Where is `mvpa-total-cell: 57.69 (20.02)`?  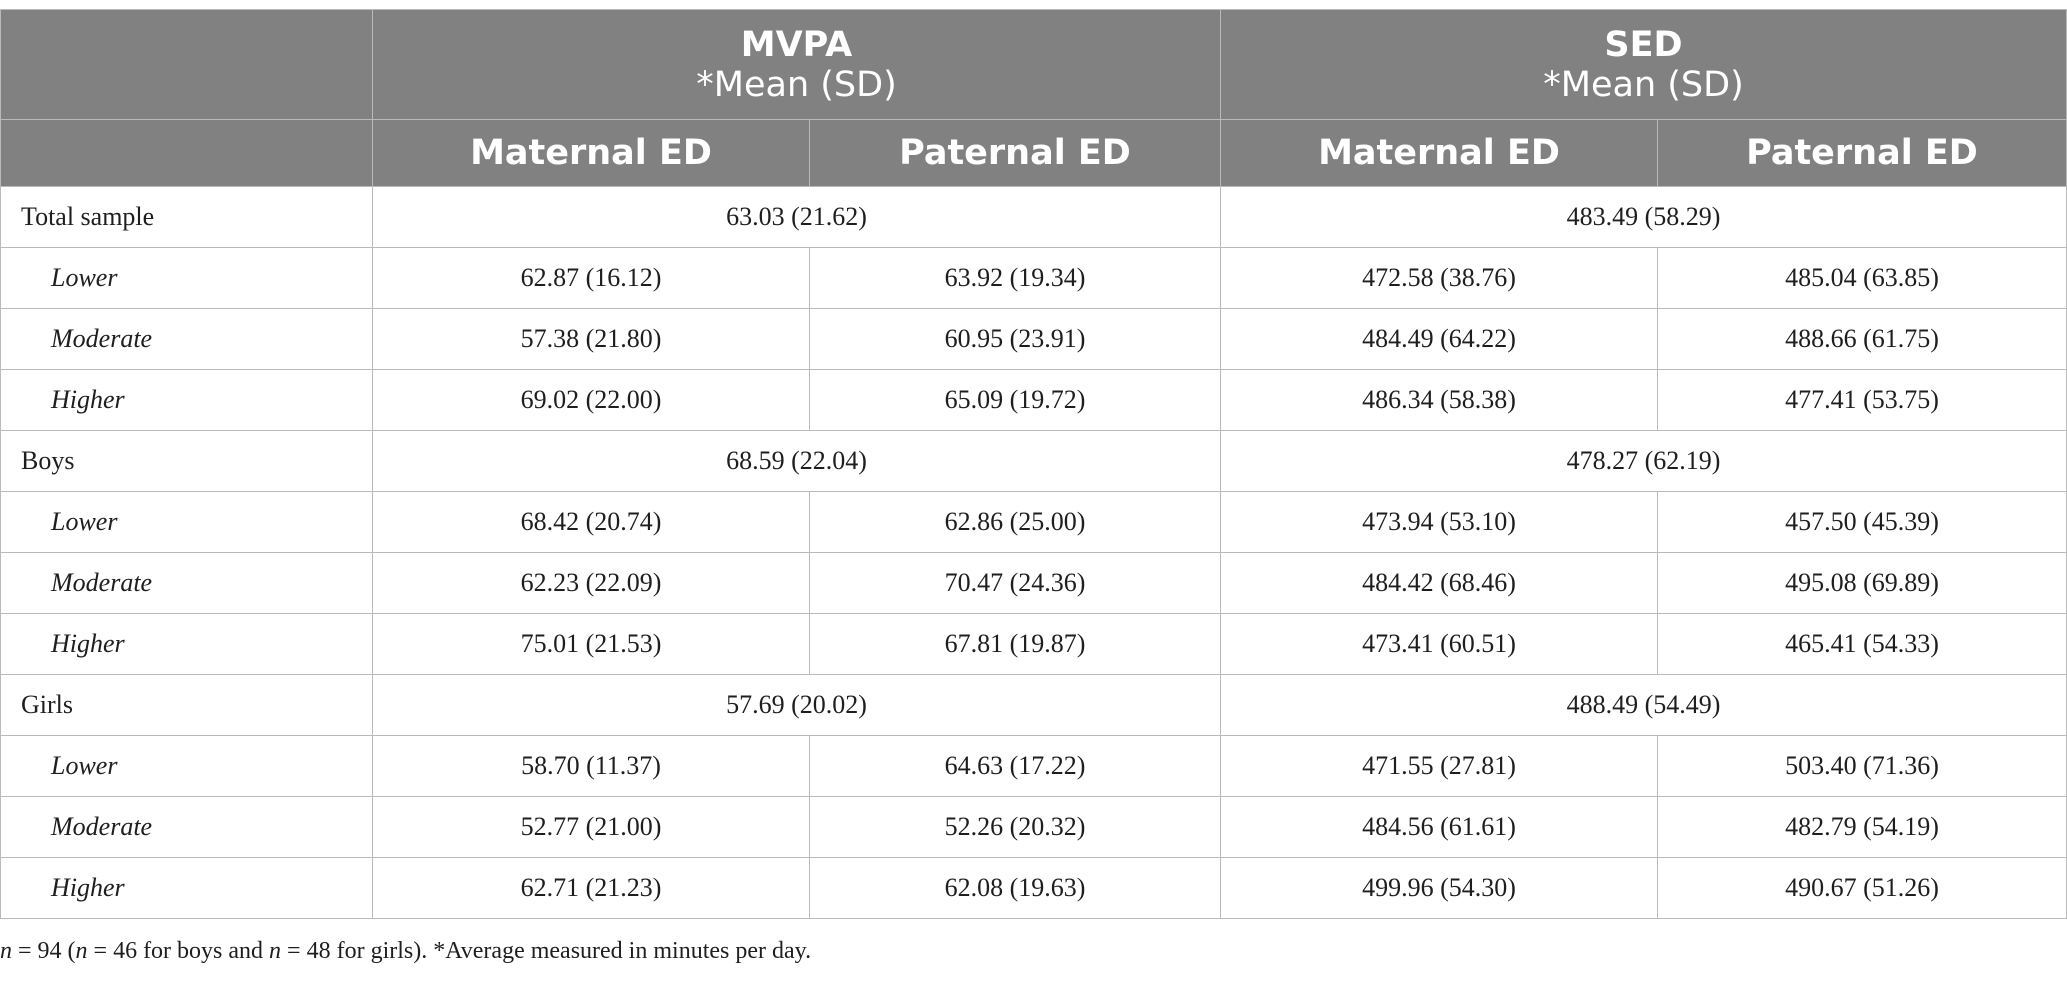
mvpa-total-cell: 57.69 (20.02) is located at coordinates (796, 705).